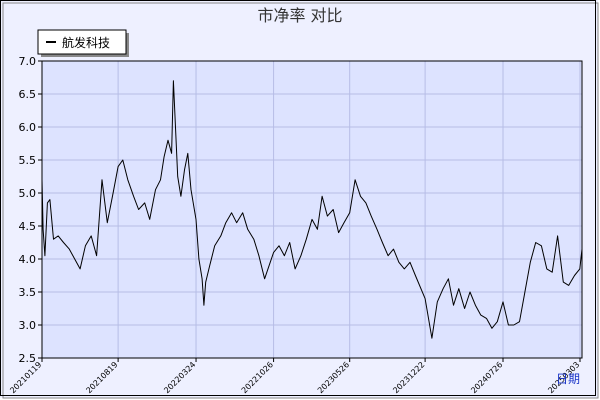  Describe the element at coordinates (28, 94) in the screenshot. I see `y-tick-label: 6.5` at that location.